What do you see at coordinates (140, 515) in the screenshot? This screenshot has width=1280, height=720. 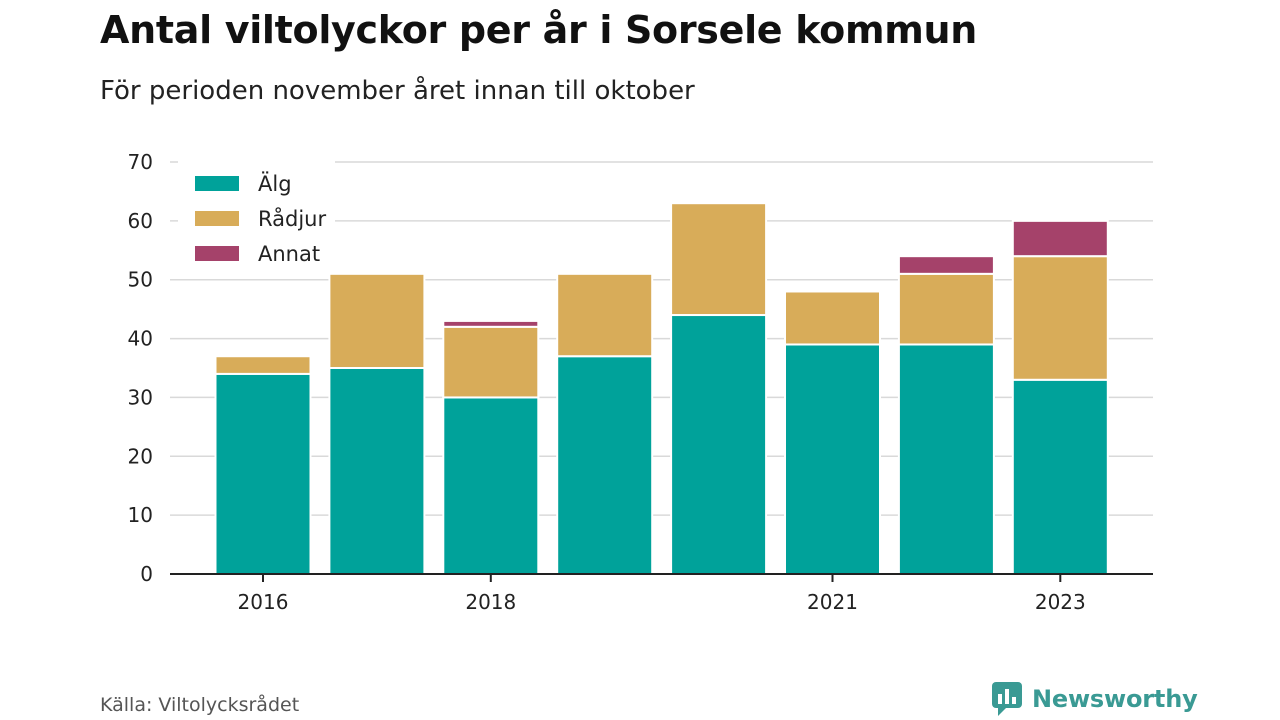 I see `y-tick-label: 10` at bounding box center [140, 515].